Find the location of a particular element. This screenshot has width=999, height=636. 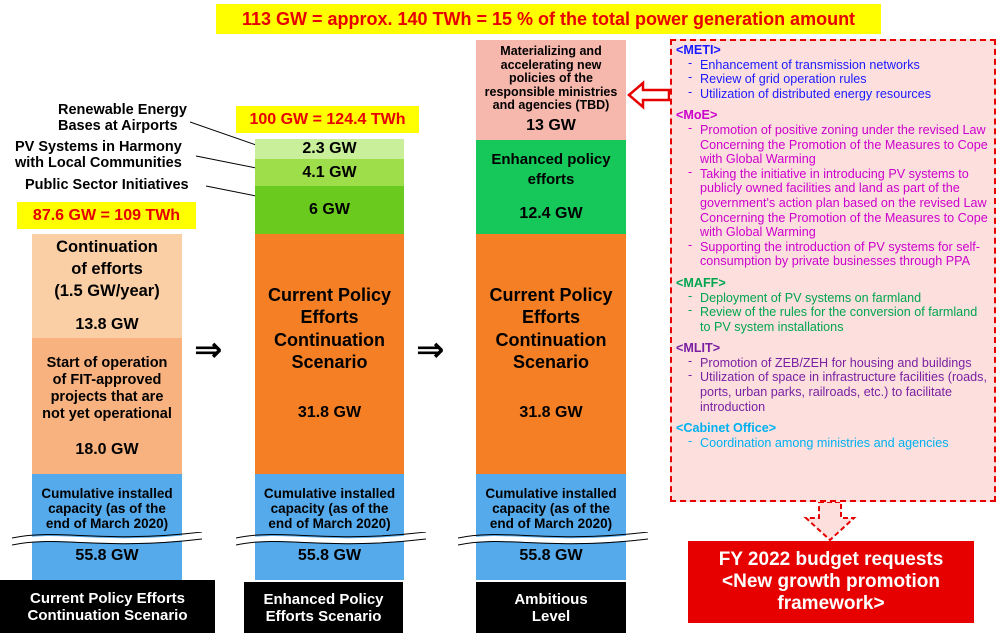

moe-title: <MoE> is located at coordinates (697, 115).